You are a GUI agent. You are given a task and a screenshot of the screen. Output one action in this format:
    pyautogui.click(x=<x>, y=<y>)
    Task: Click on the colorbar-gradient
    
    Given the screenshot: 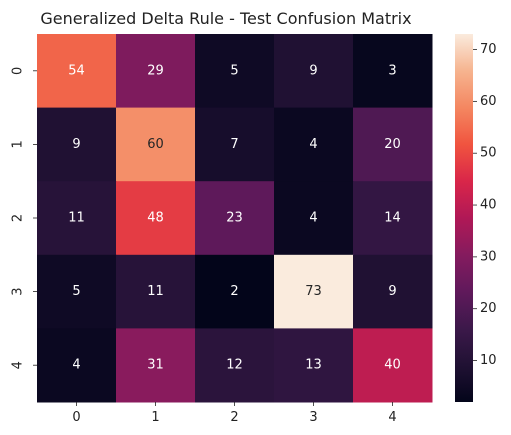 What is the action you would take?
    pyautogui.click(x=464, y=218)
    